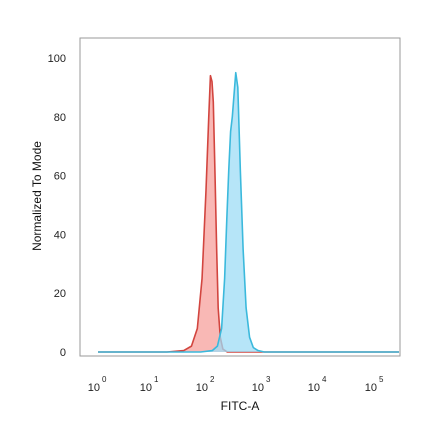 The height and width of the screenshot is (441, 440). I want to click on x-axis-label: FITC-A, so click(240, 406).